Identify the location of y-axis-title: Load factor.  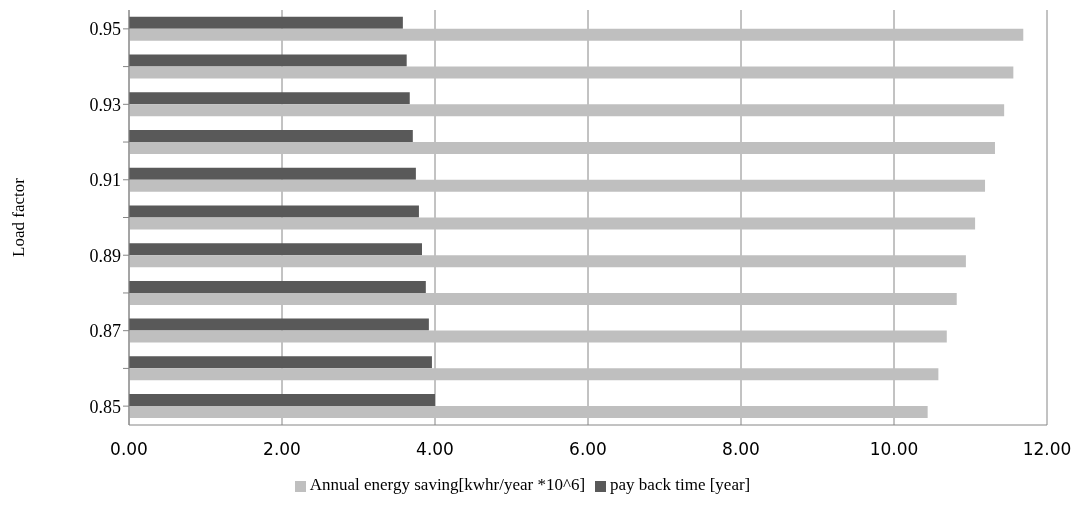
(19, 217).